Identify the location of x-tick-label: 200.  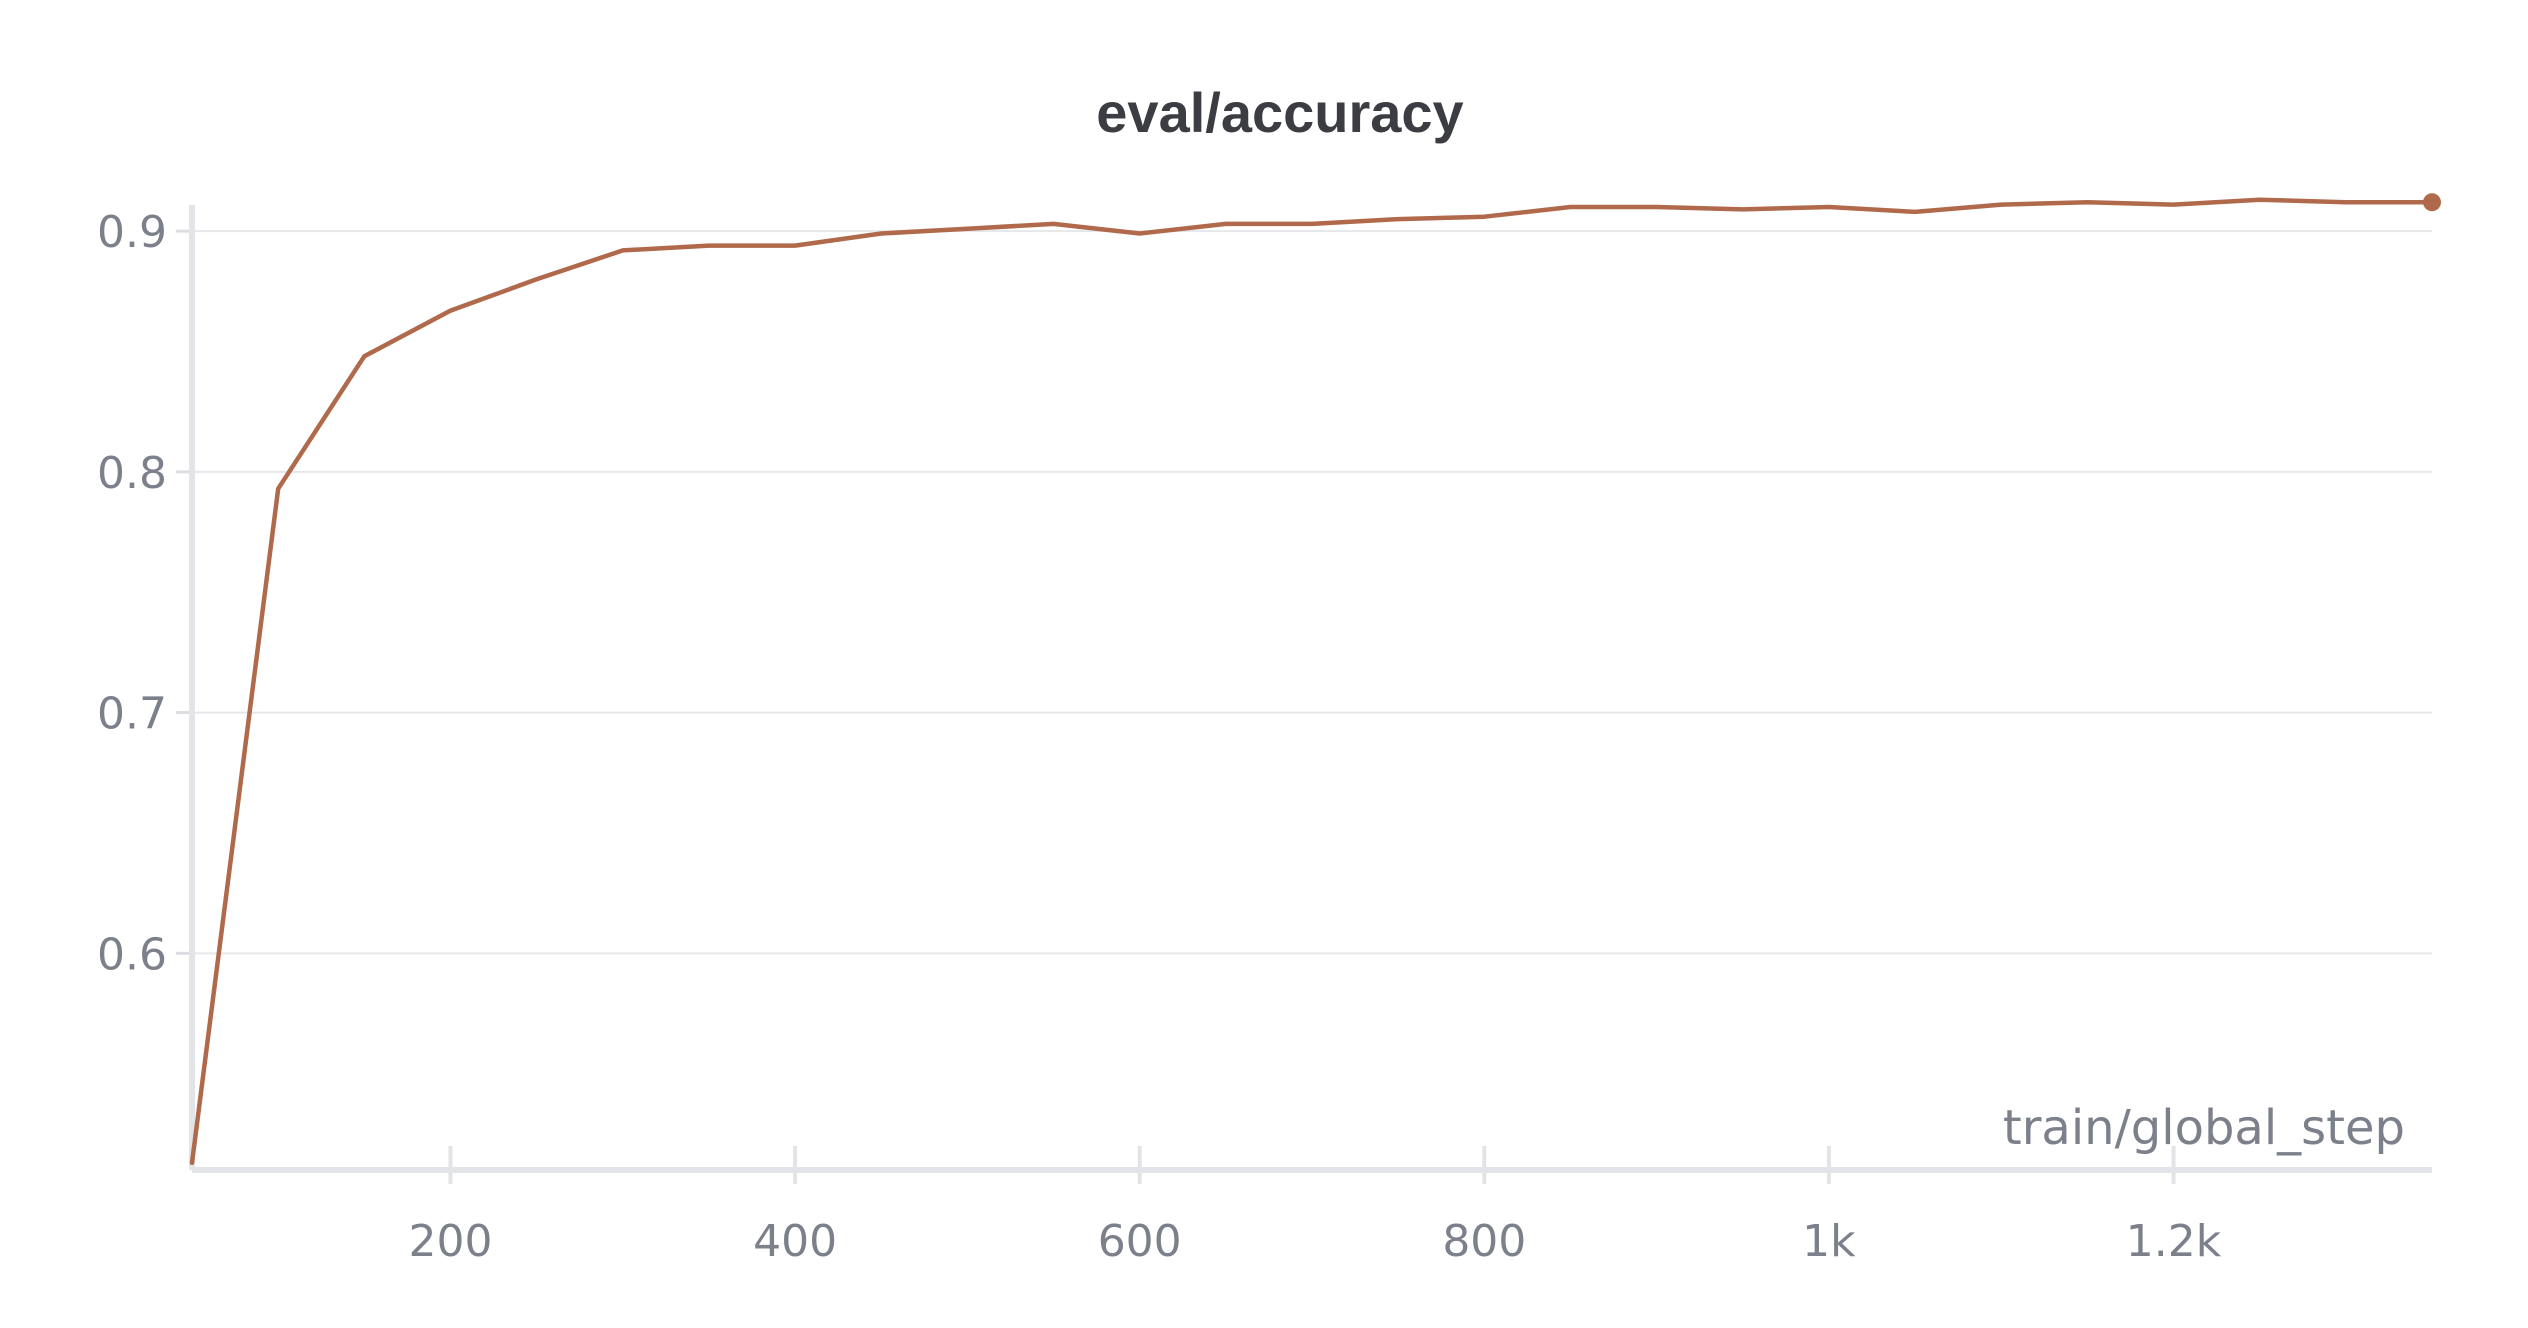
(450, 1241).